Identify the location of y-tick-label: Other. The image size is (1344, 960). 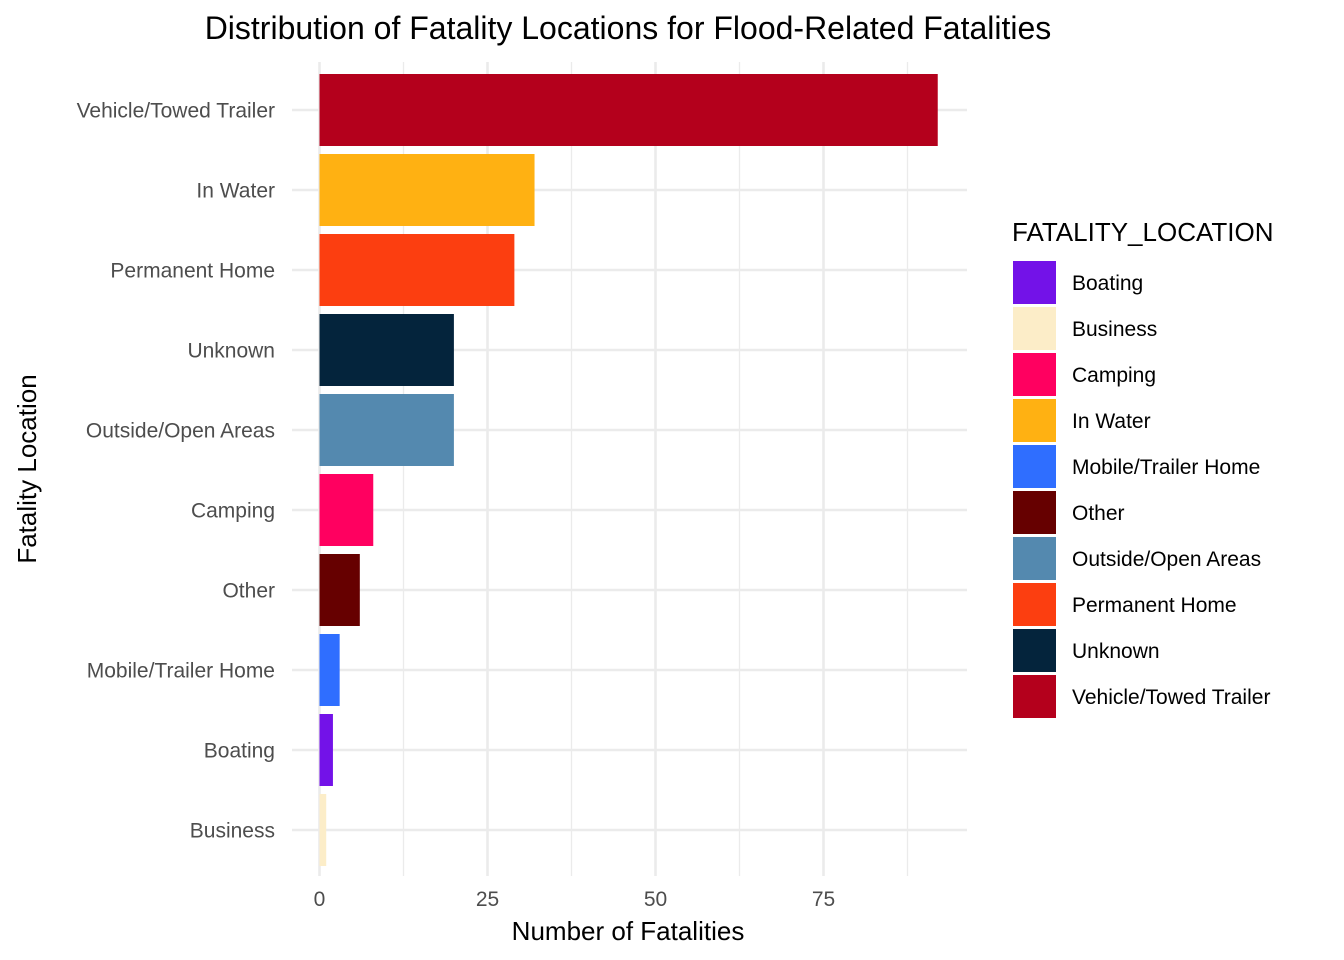
(248, 591).